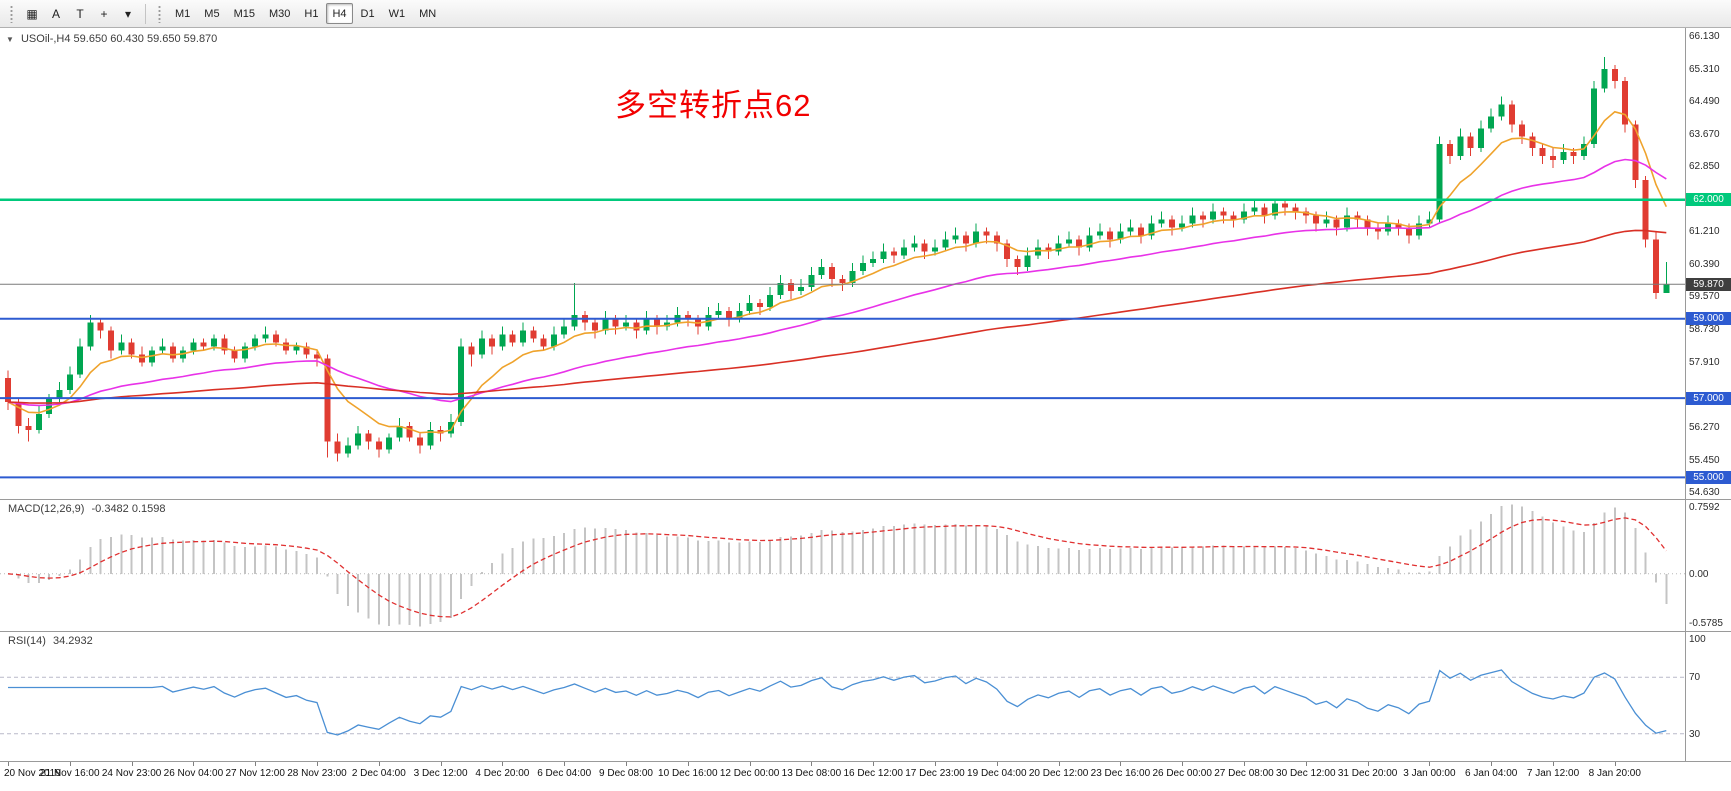 This screenshot has width=1731, height=791. I want to click on time-axis-label: 4 Dec 20:00, so click(502, 773).